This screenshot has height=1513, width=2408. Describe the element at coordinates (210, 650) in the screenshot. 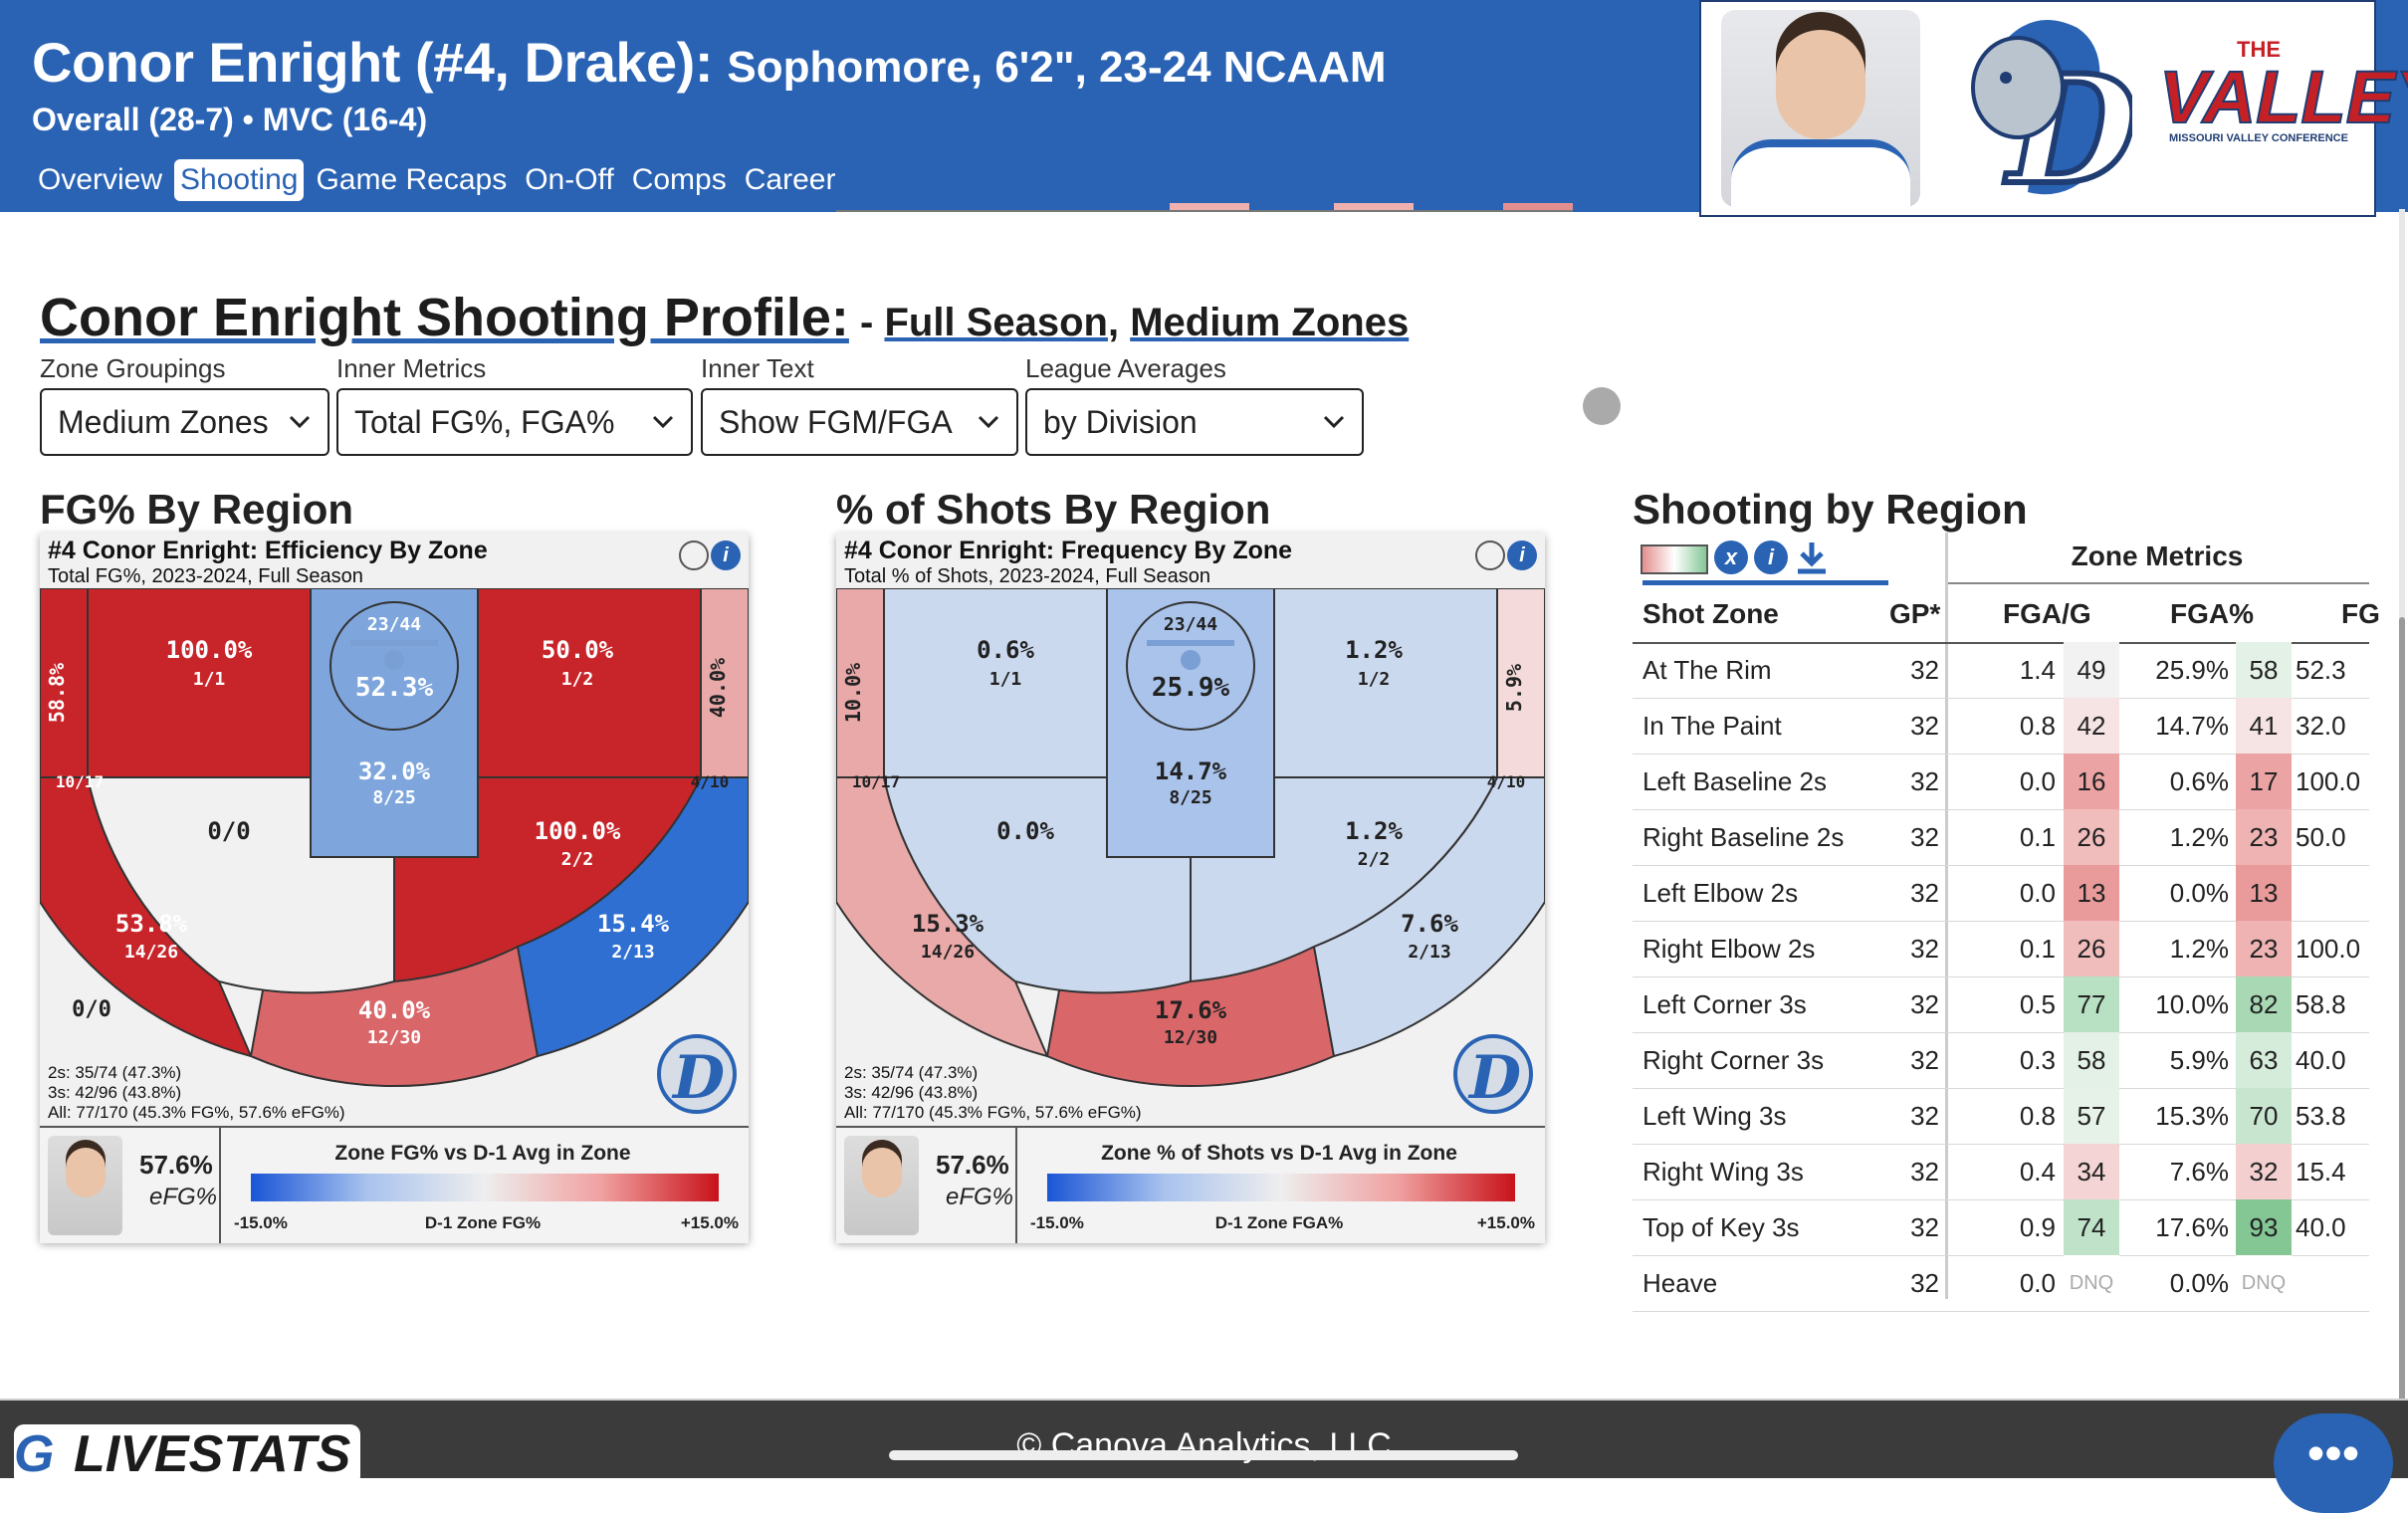

I see `zone-label-left-baseline: 100.0%` at that location.